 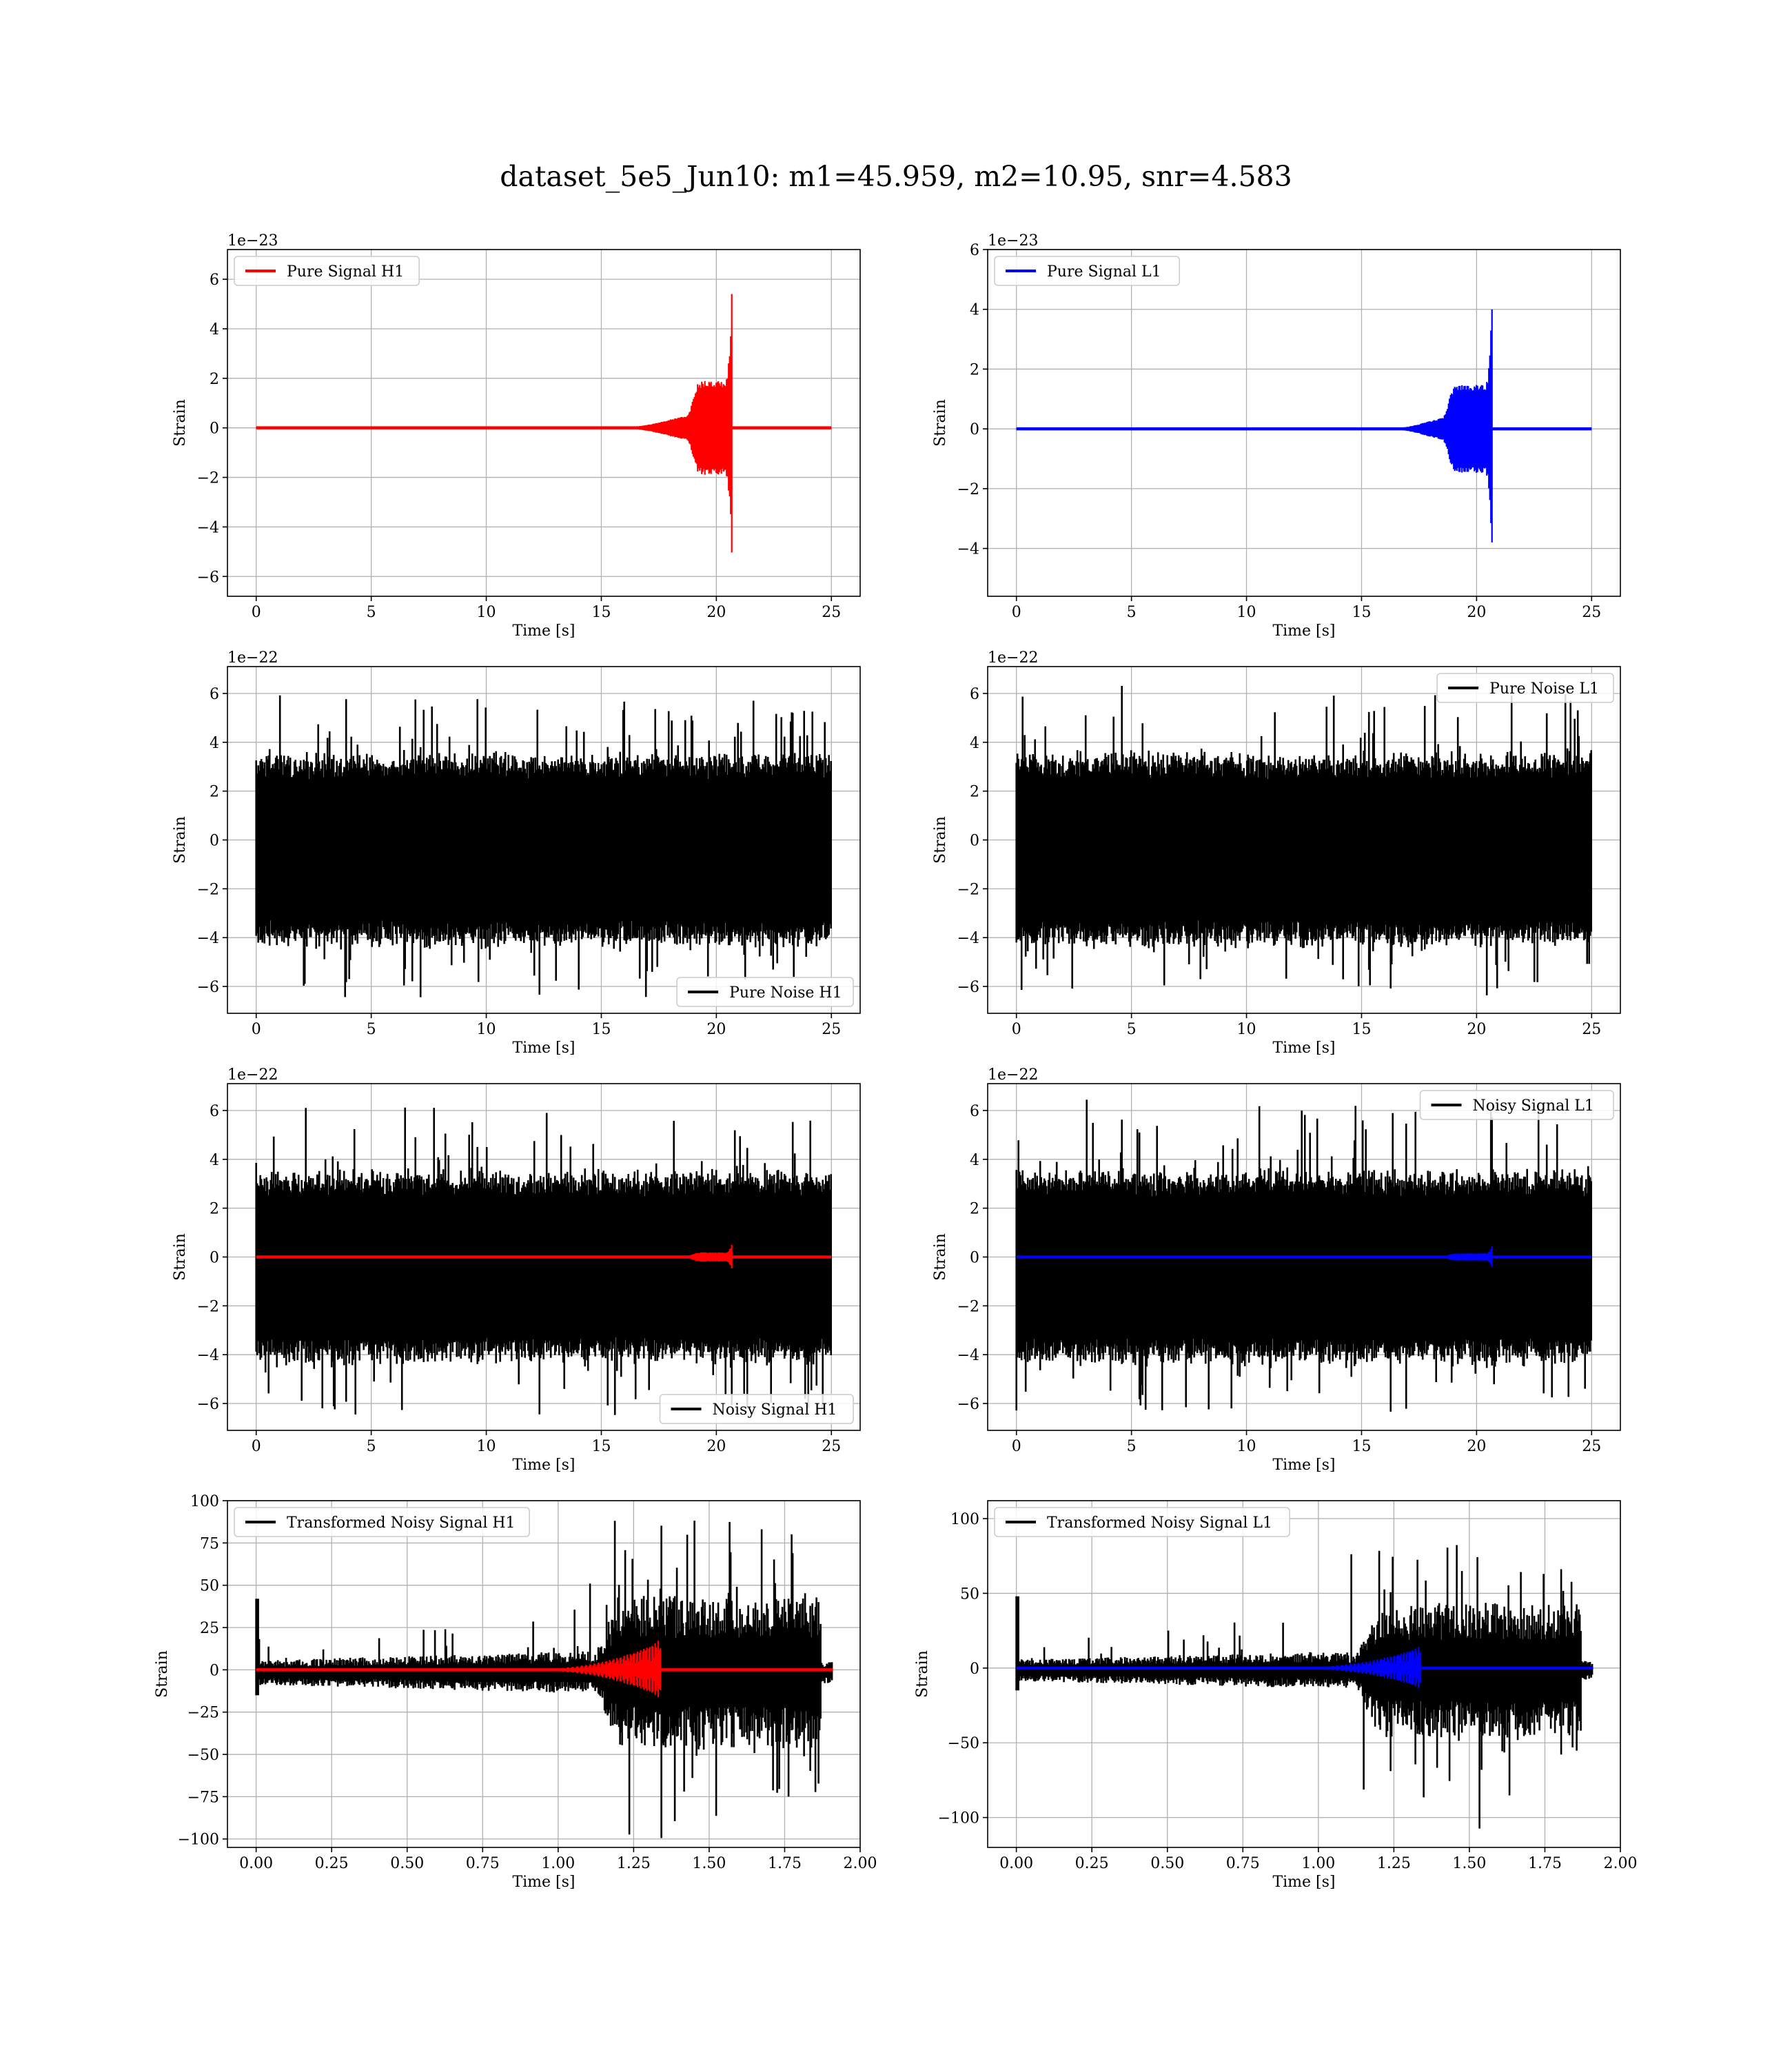 What do you see at coordinates (765, 992) in the screenshot?
I see `legend: Pure Noise H1` at bounding box center [765, 992].